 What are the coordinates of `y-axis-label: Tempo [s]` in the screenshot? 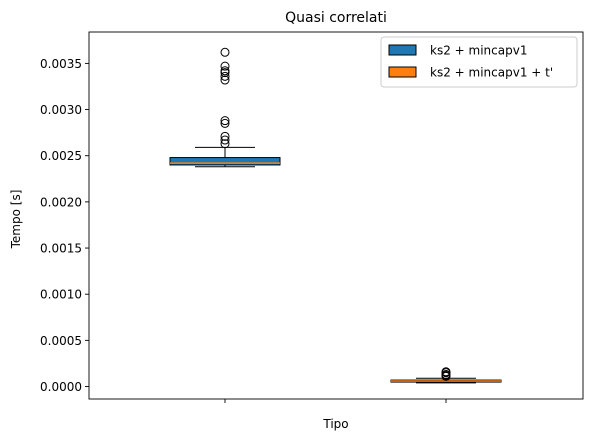 It's located at (16, 220).